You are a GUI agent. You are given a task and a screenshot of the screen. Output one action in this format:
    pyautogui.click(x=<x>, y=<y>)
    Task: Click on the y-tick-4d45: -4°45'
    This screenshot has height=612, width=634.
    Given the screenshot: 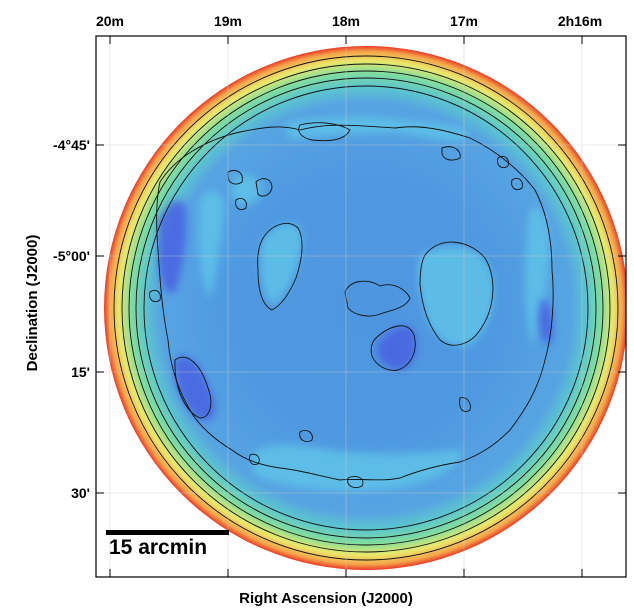 What is the action you would take?
    pyautogui.click(x=71, y=145)
    